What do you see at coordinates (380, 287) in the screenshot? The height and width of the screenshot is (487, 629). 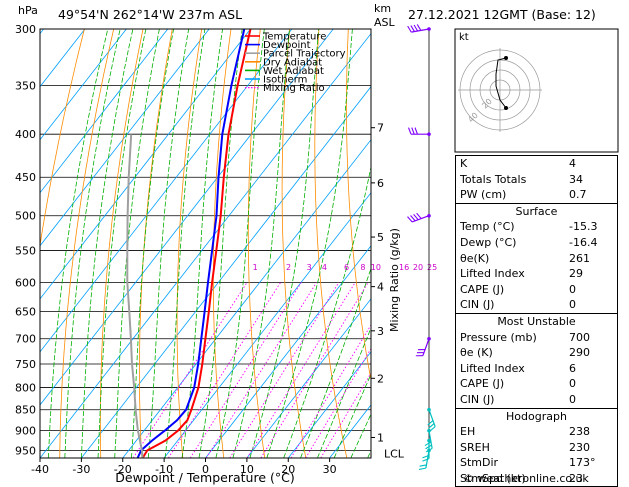 I see `km-tick-label: 4` at bounding box center [380, 287].